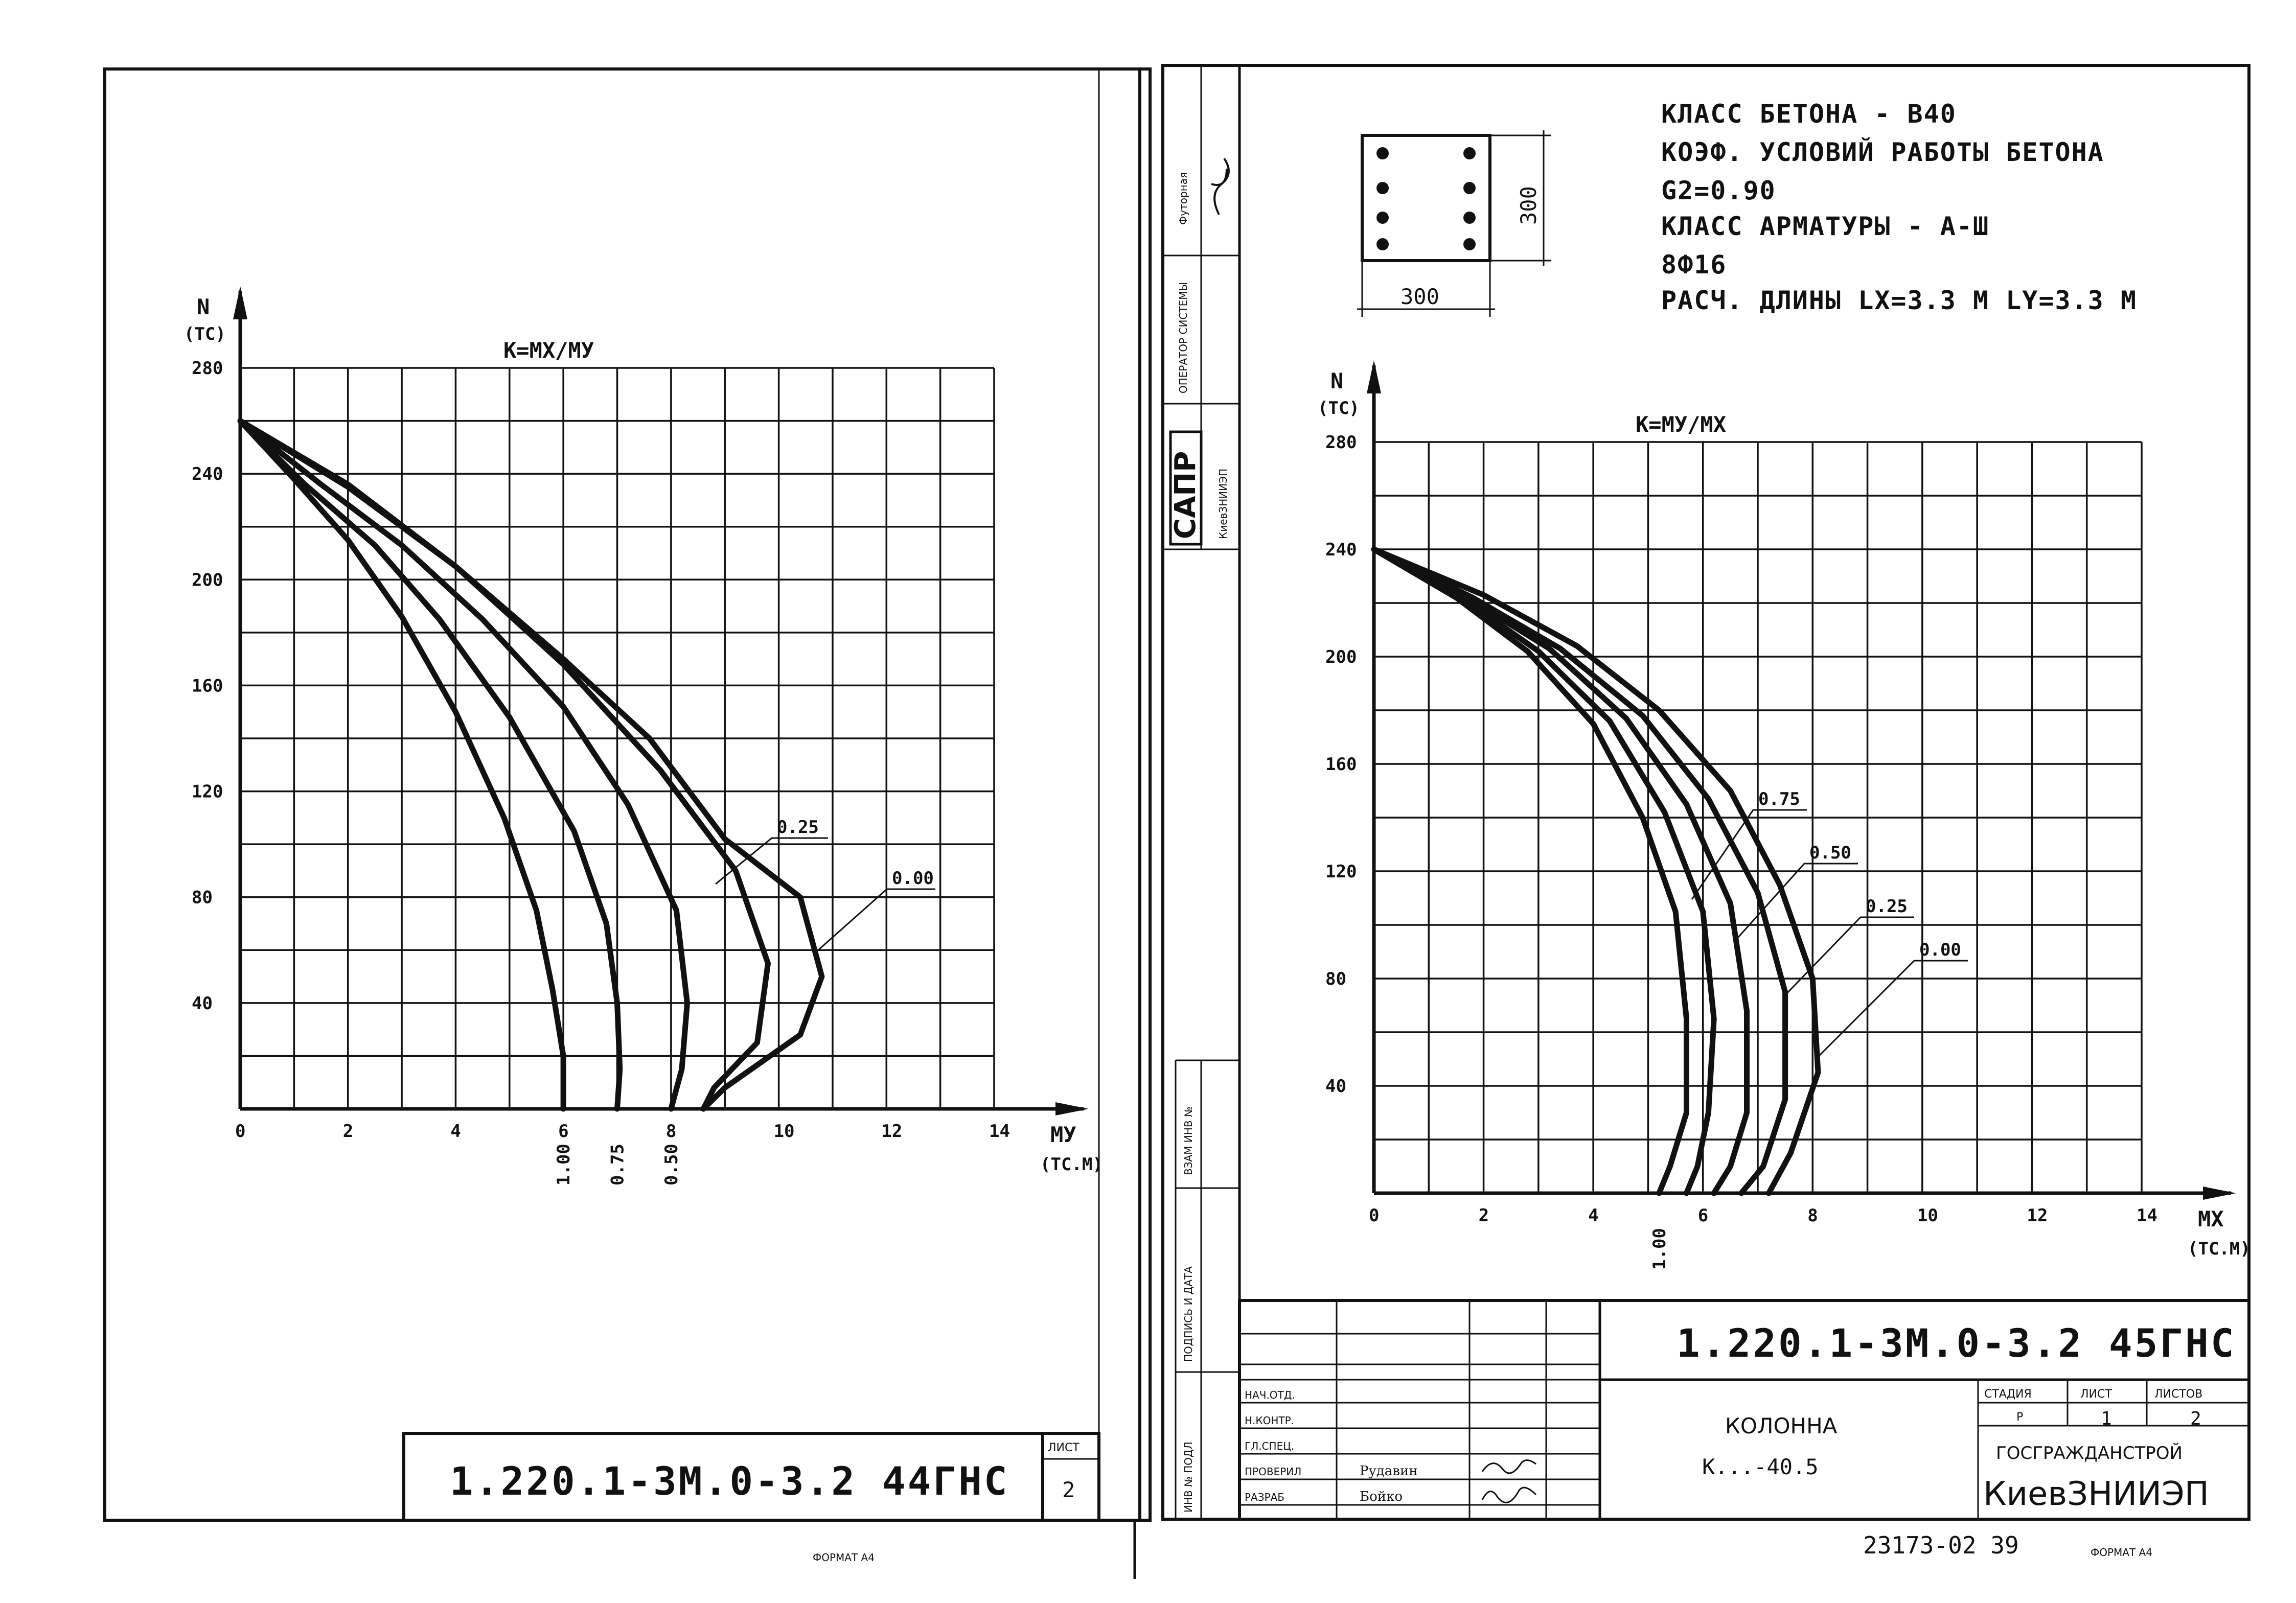 The width and height of the screenshot is (2296, 1603). Describe the element at coordinates (1269, 1446) in the screenshot. I see `role-label: ГЛ.СПЕЦ.` at that location.